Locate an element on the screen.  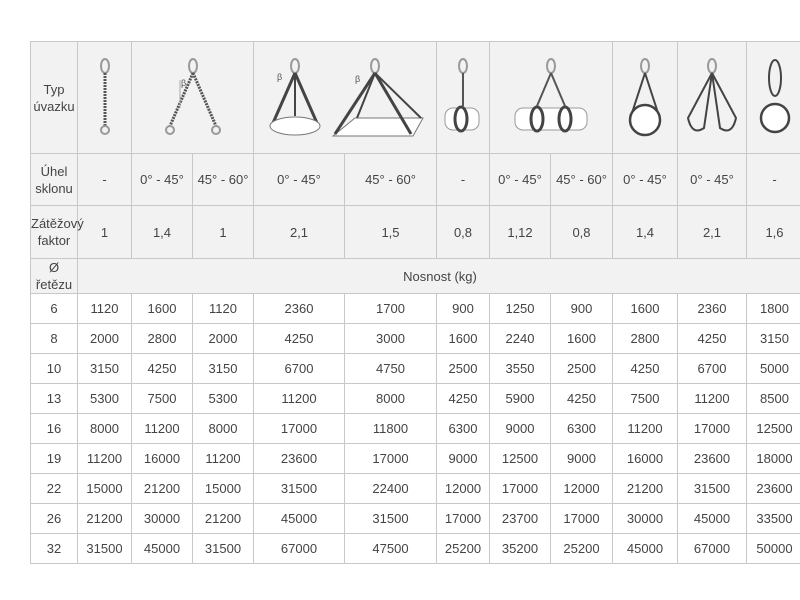
capacity-cell: 18000 is located at coordinates (773, 458).